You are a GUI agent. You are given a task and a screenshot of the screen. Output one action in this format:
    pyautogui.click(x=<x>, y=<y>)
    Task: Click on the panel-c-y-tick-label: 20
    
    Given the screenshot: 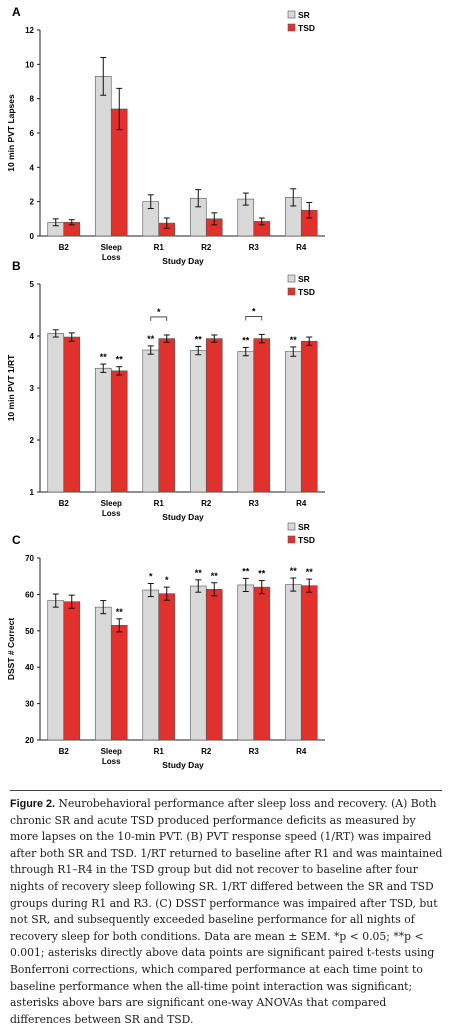 What is the action you would take?
    pyautogui.click(x=29, y=740)
    